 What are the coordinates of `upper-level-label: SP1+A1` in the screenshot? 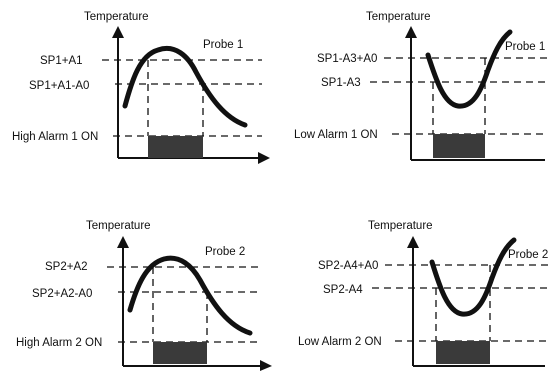 It's located at (61, 61).